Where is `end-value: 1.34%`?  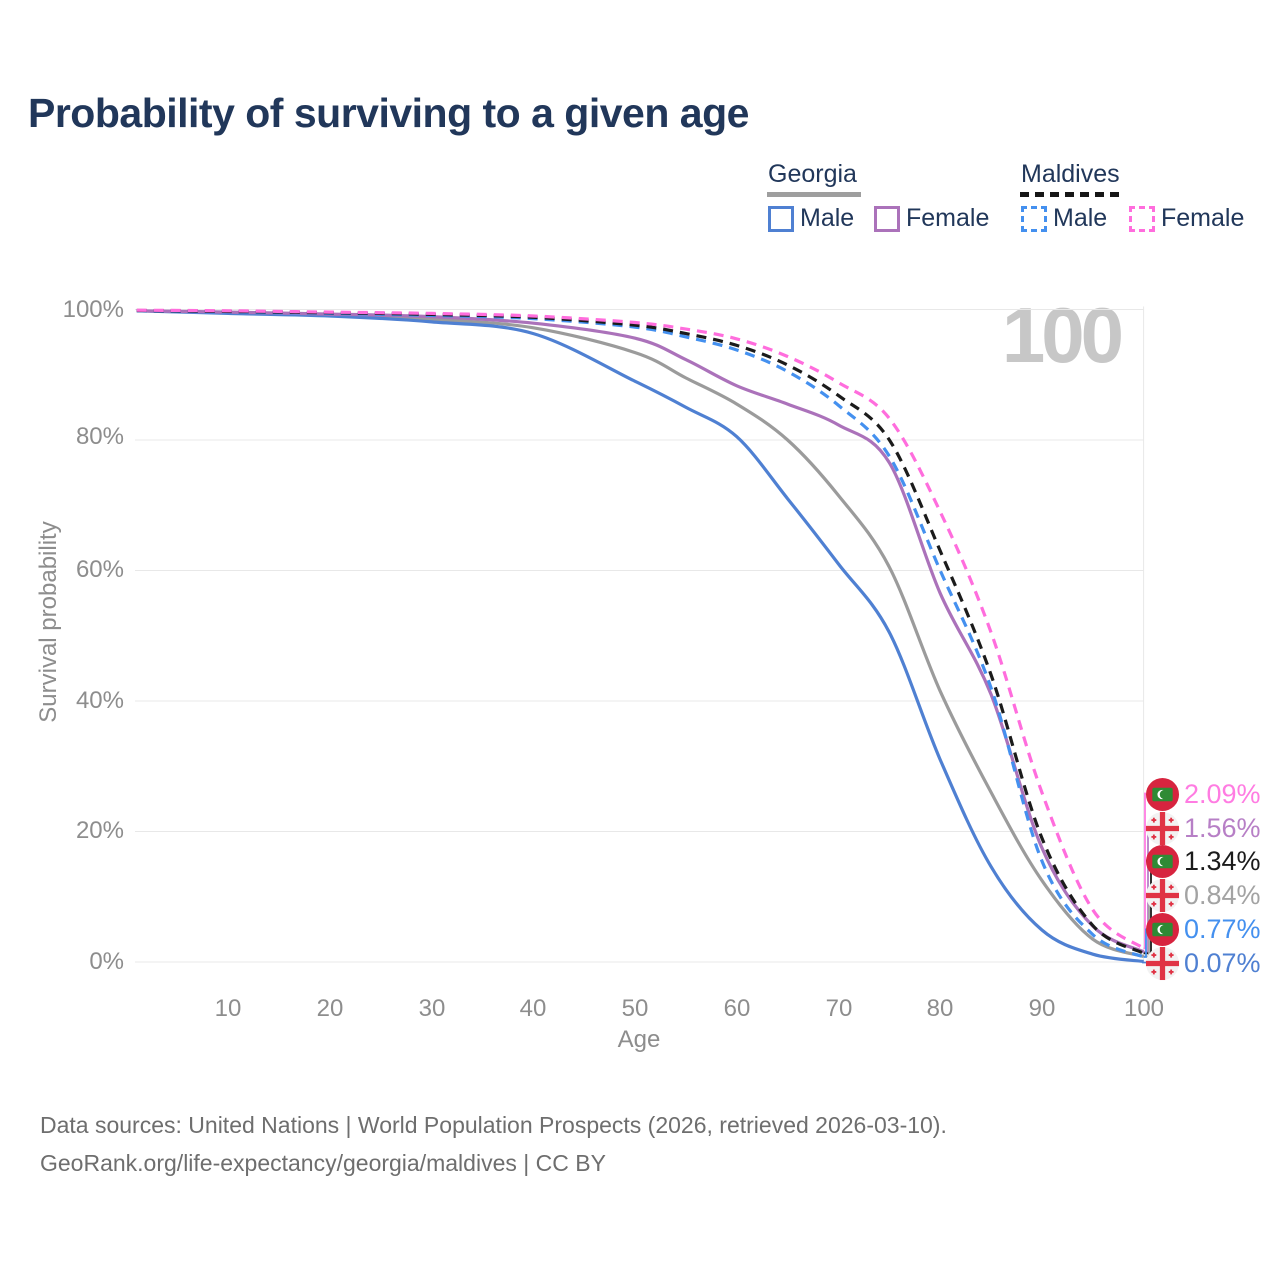 end-value: 1.34% is located at coordinates (1222, 861).